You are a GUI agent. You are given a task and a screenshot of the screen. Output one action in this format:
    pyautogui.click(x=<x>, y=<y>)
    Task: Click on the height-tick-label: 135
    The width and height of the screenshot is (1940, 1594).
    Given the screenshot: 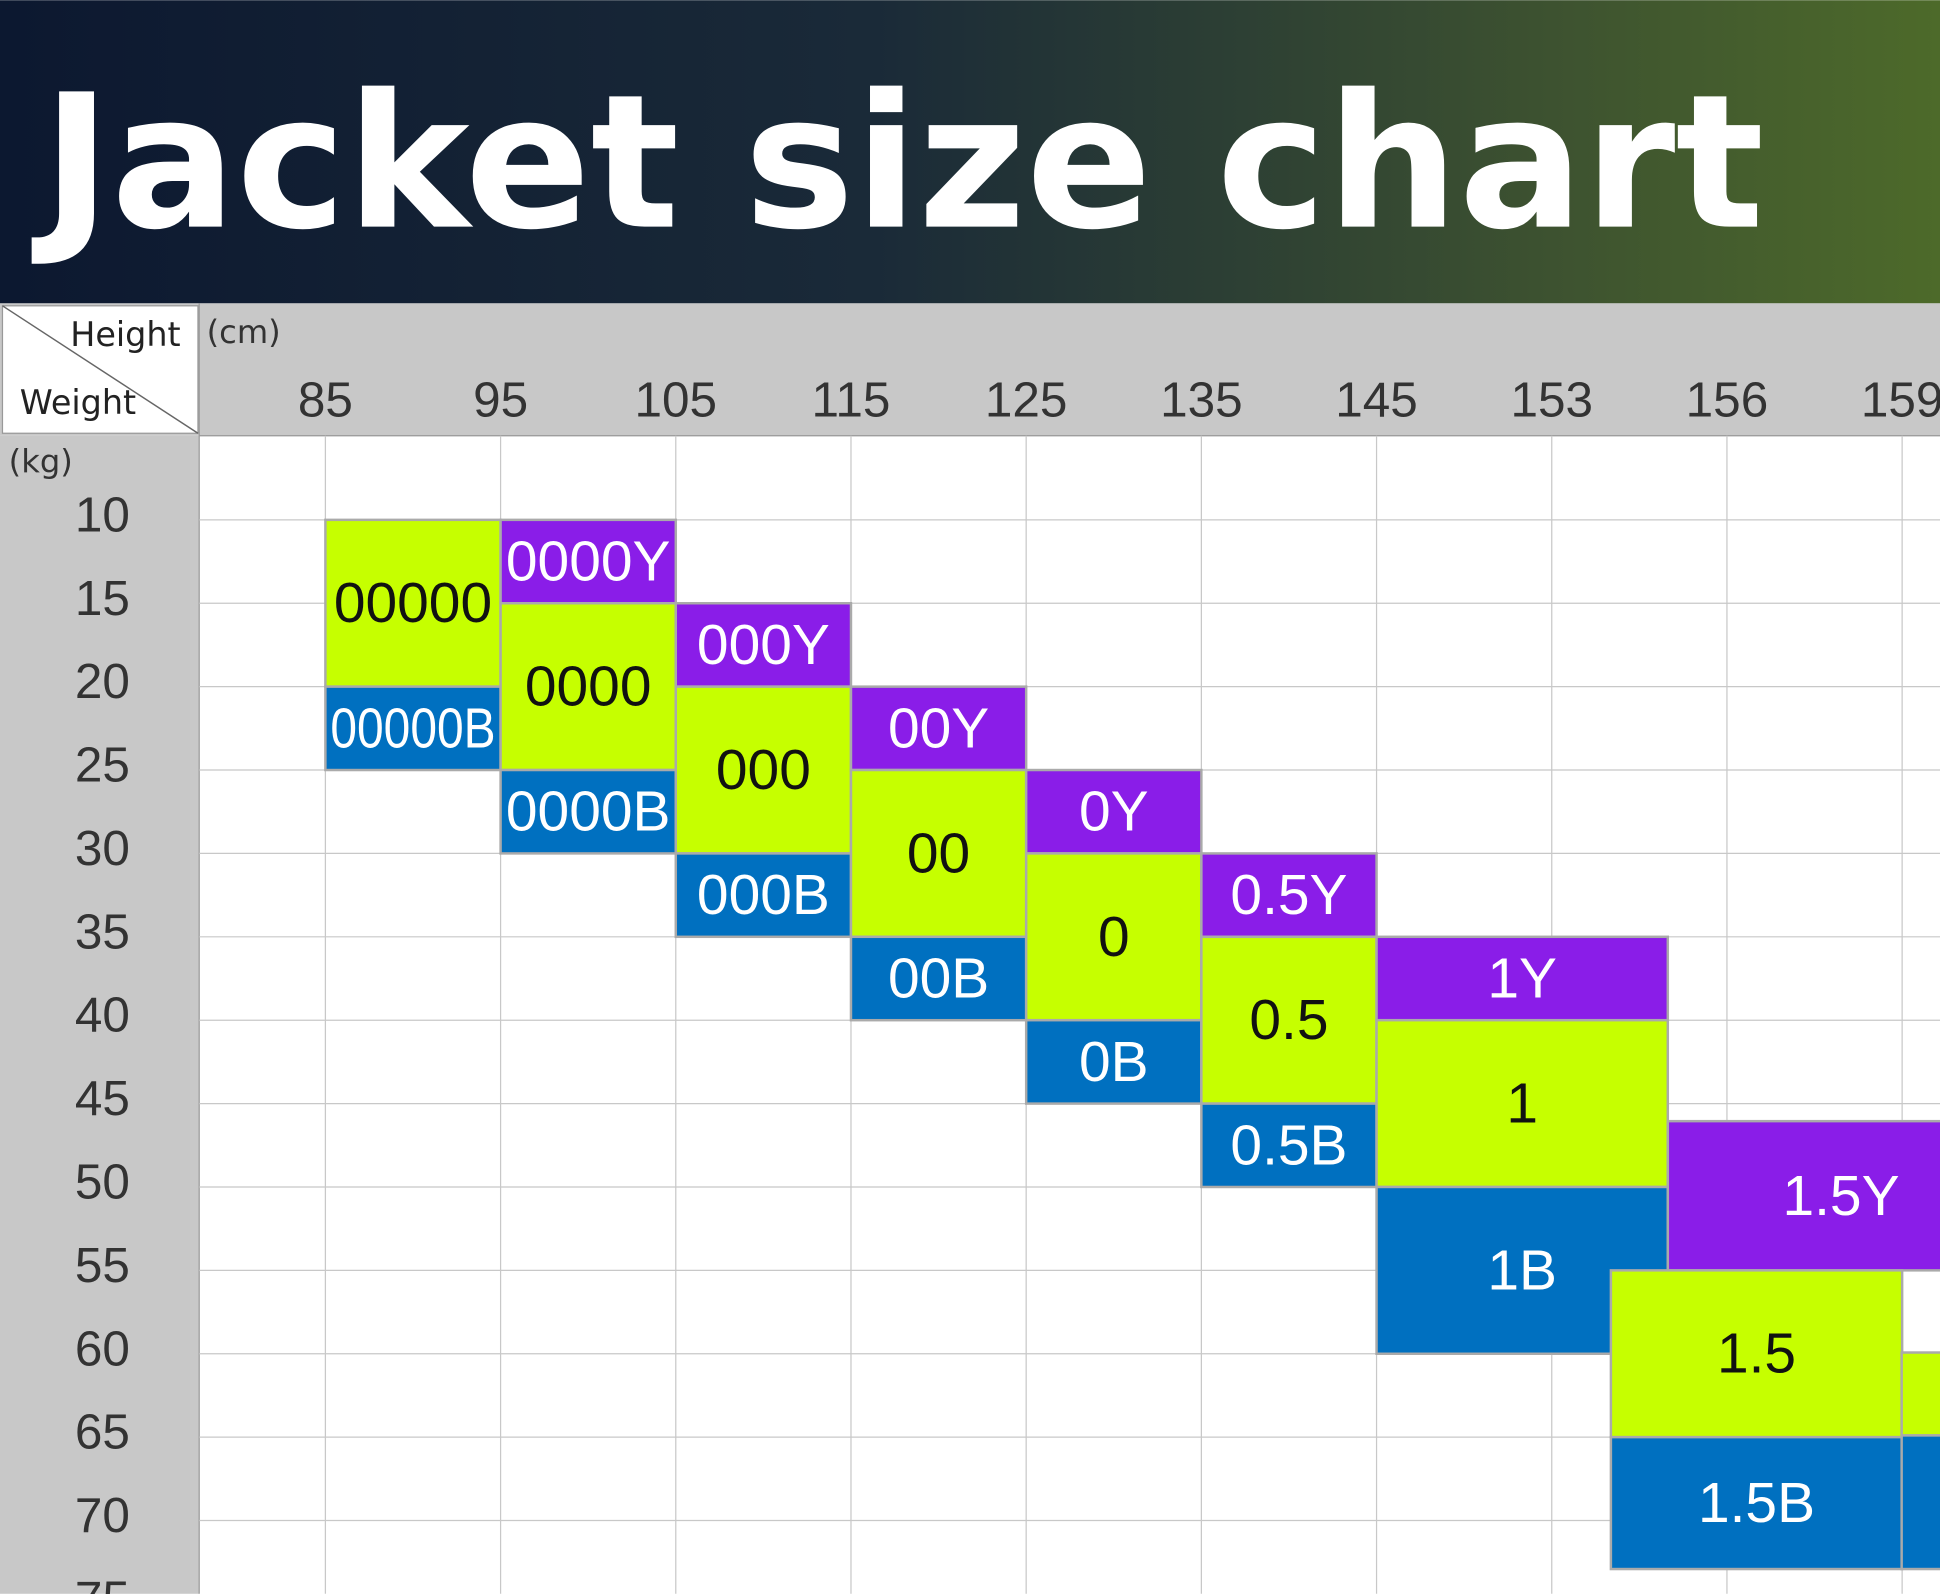 What is the action you would take?
    pyautogui.click(x=1201, y=399)
    